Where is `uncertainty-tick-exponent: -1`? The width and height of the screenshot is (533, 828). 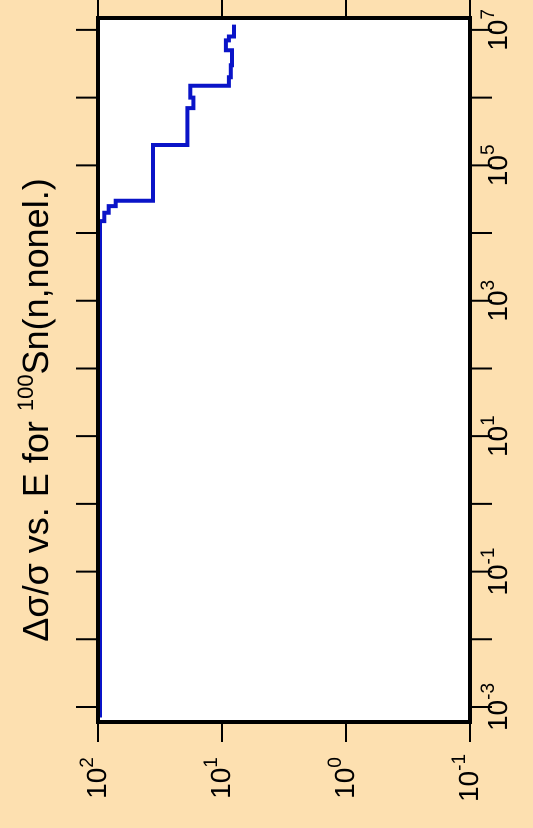
uncertainty-tick-exponent: -1 is located at coordinates (459, 762).